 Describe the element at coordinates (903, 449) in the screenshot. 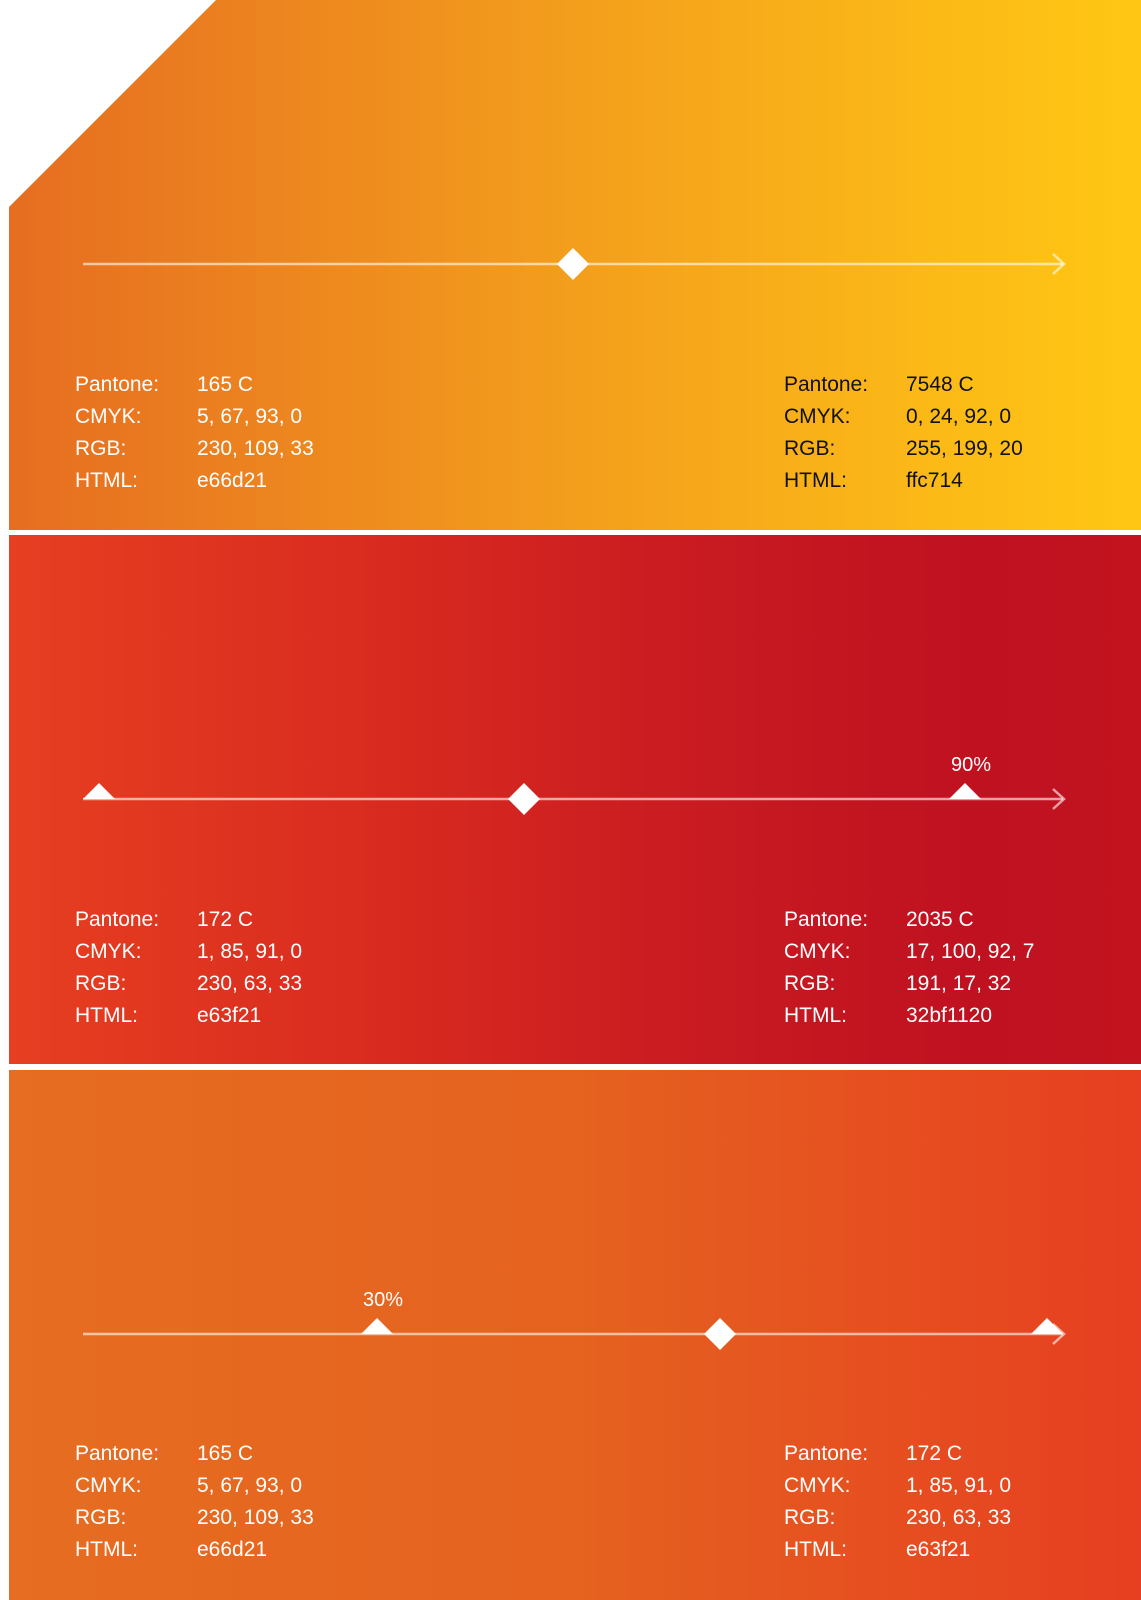

I see `spec-row-rgb: RGB: 255, 199, 20` at that location.